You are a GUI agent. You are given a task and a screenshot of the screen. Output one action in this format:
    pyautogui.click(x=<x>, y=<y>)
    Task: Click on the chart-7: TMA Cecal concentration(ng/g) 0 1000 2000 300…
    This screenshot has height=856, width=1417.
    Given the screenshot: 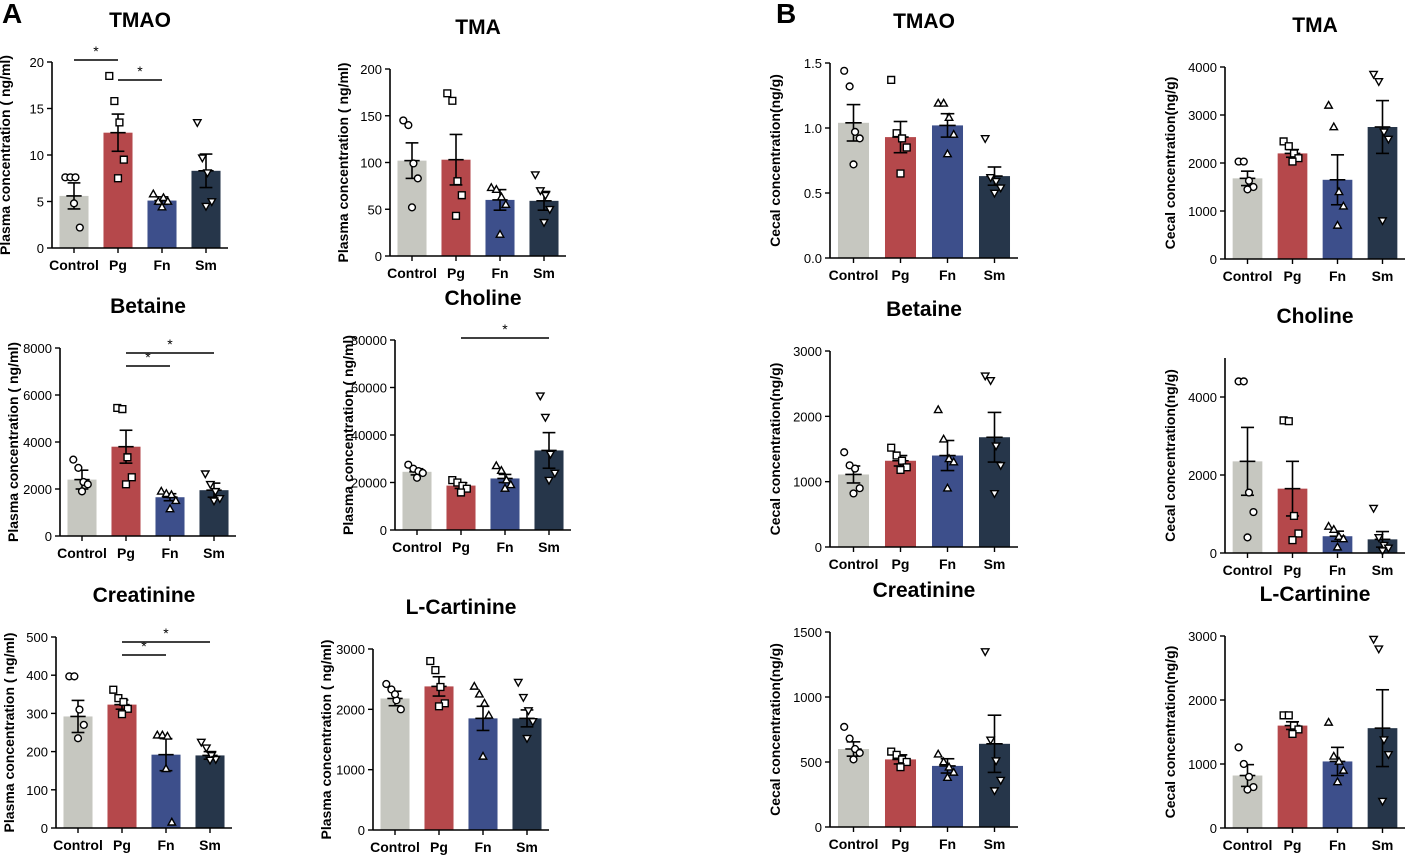 What is the action you would take?
    pyautogui.click(x=1283, y=149)
    